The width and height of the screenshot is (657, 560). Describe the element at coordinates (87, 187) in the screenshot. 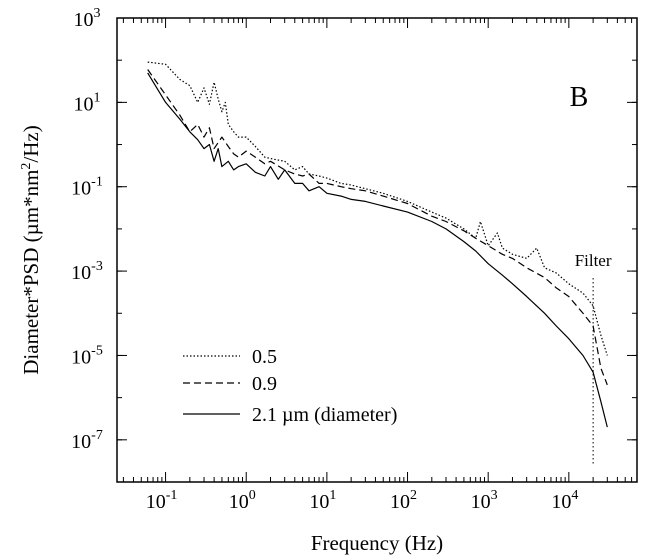

I see `y-tick-label: 10⁻¹` at that location.